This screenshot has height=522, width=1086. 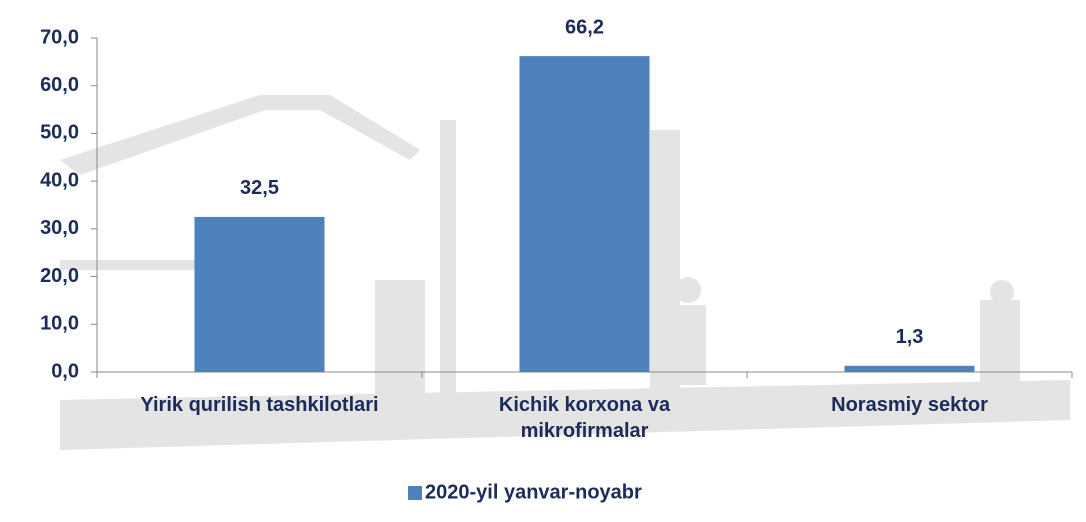 I want to click on x-tick-label: Yirik qurilish tashkilotlari, so click(x=259, y=405).